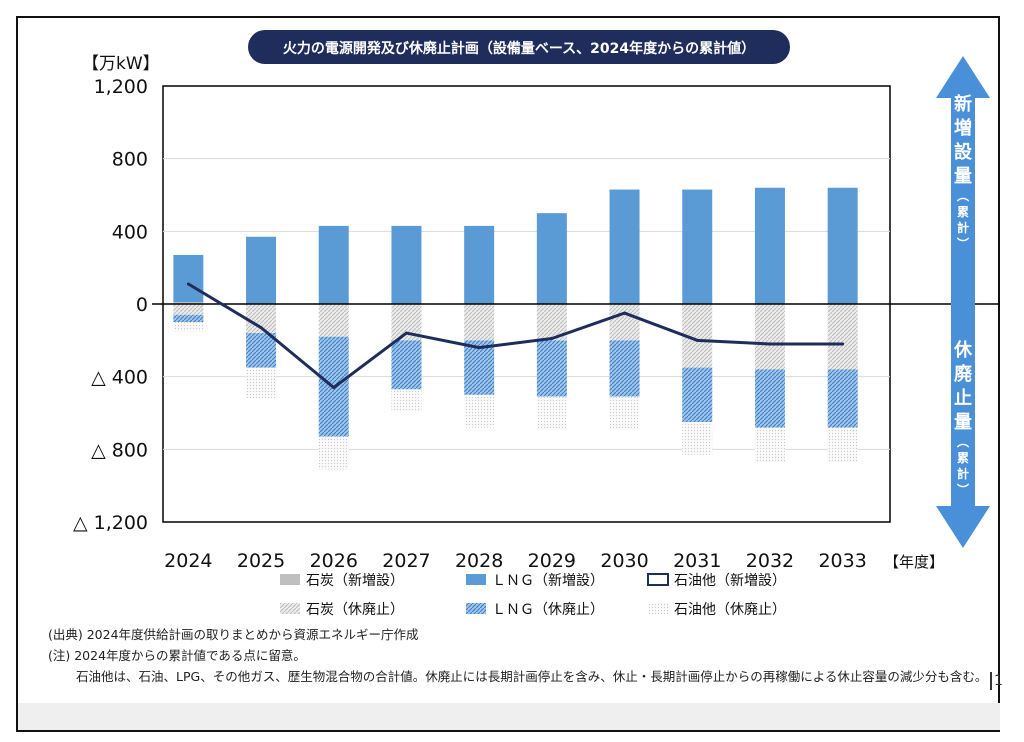 The image size is (1024, 742). What do you see at coordinates (121, 87) in the screenshot?
I see `y-tick-label: 1,200` at bounding box center [121, 87].